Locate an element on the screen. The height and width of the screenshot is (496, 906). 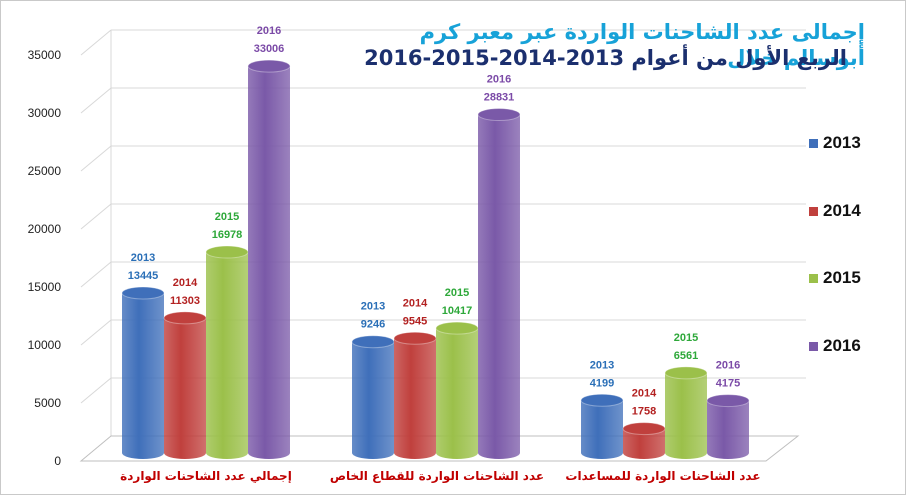
data-label-value: 4199 is located at coordinates (602, 383).